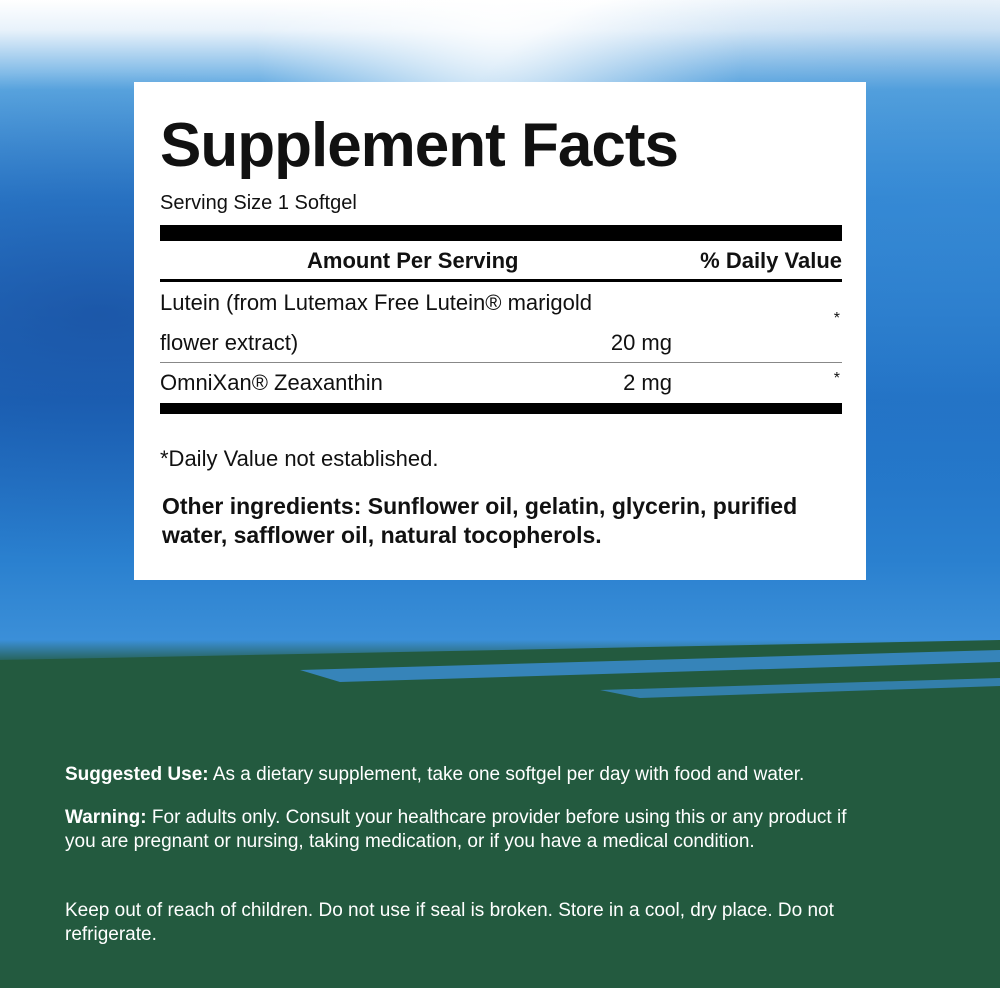 This screenshot has width=1000, height=988. Describe the element at coordinates (413, 260) in the screenshot. I see `header-amount: Amount Per Serving` at that location.